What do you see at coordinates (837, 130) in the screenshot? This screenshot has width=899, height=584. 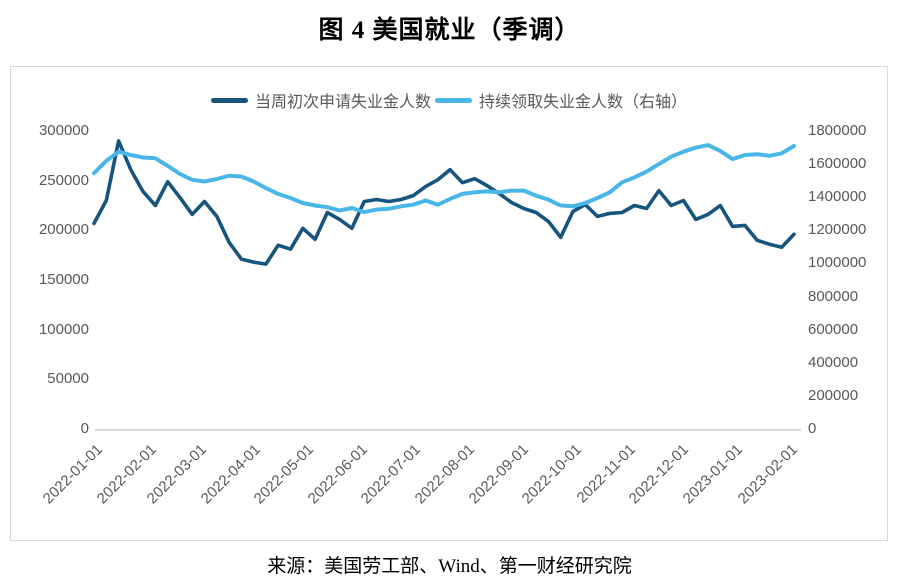 I see `right-axis-tick: 1800000` at bounding box center [837, 130].